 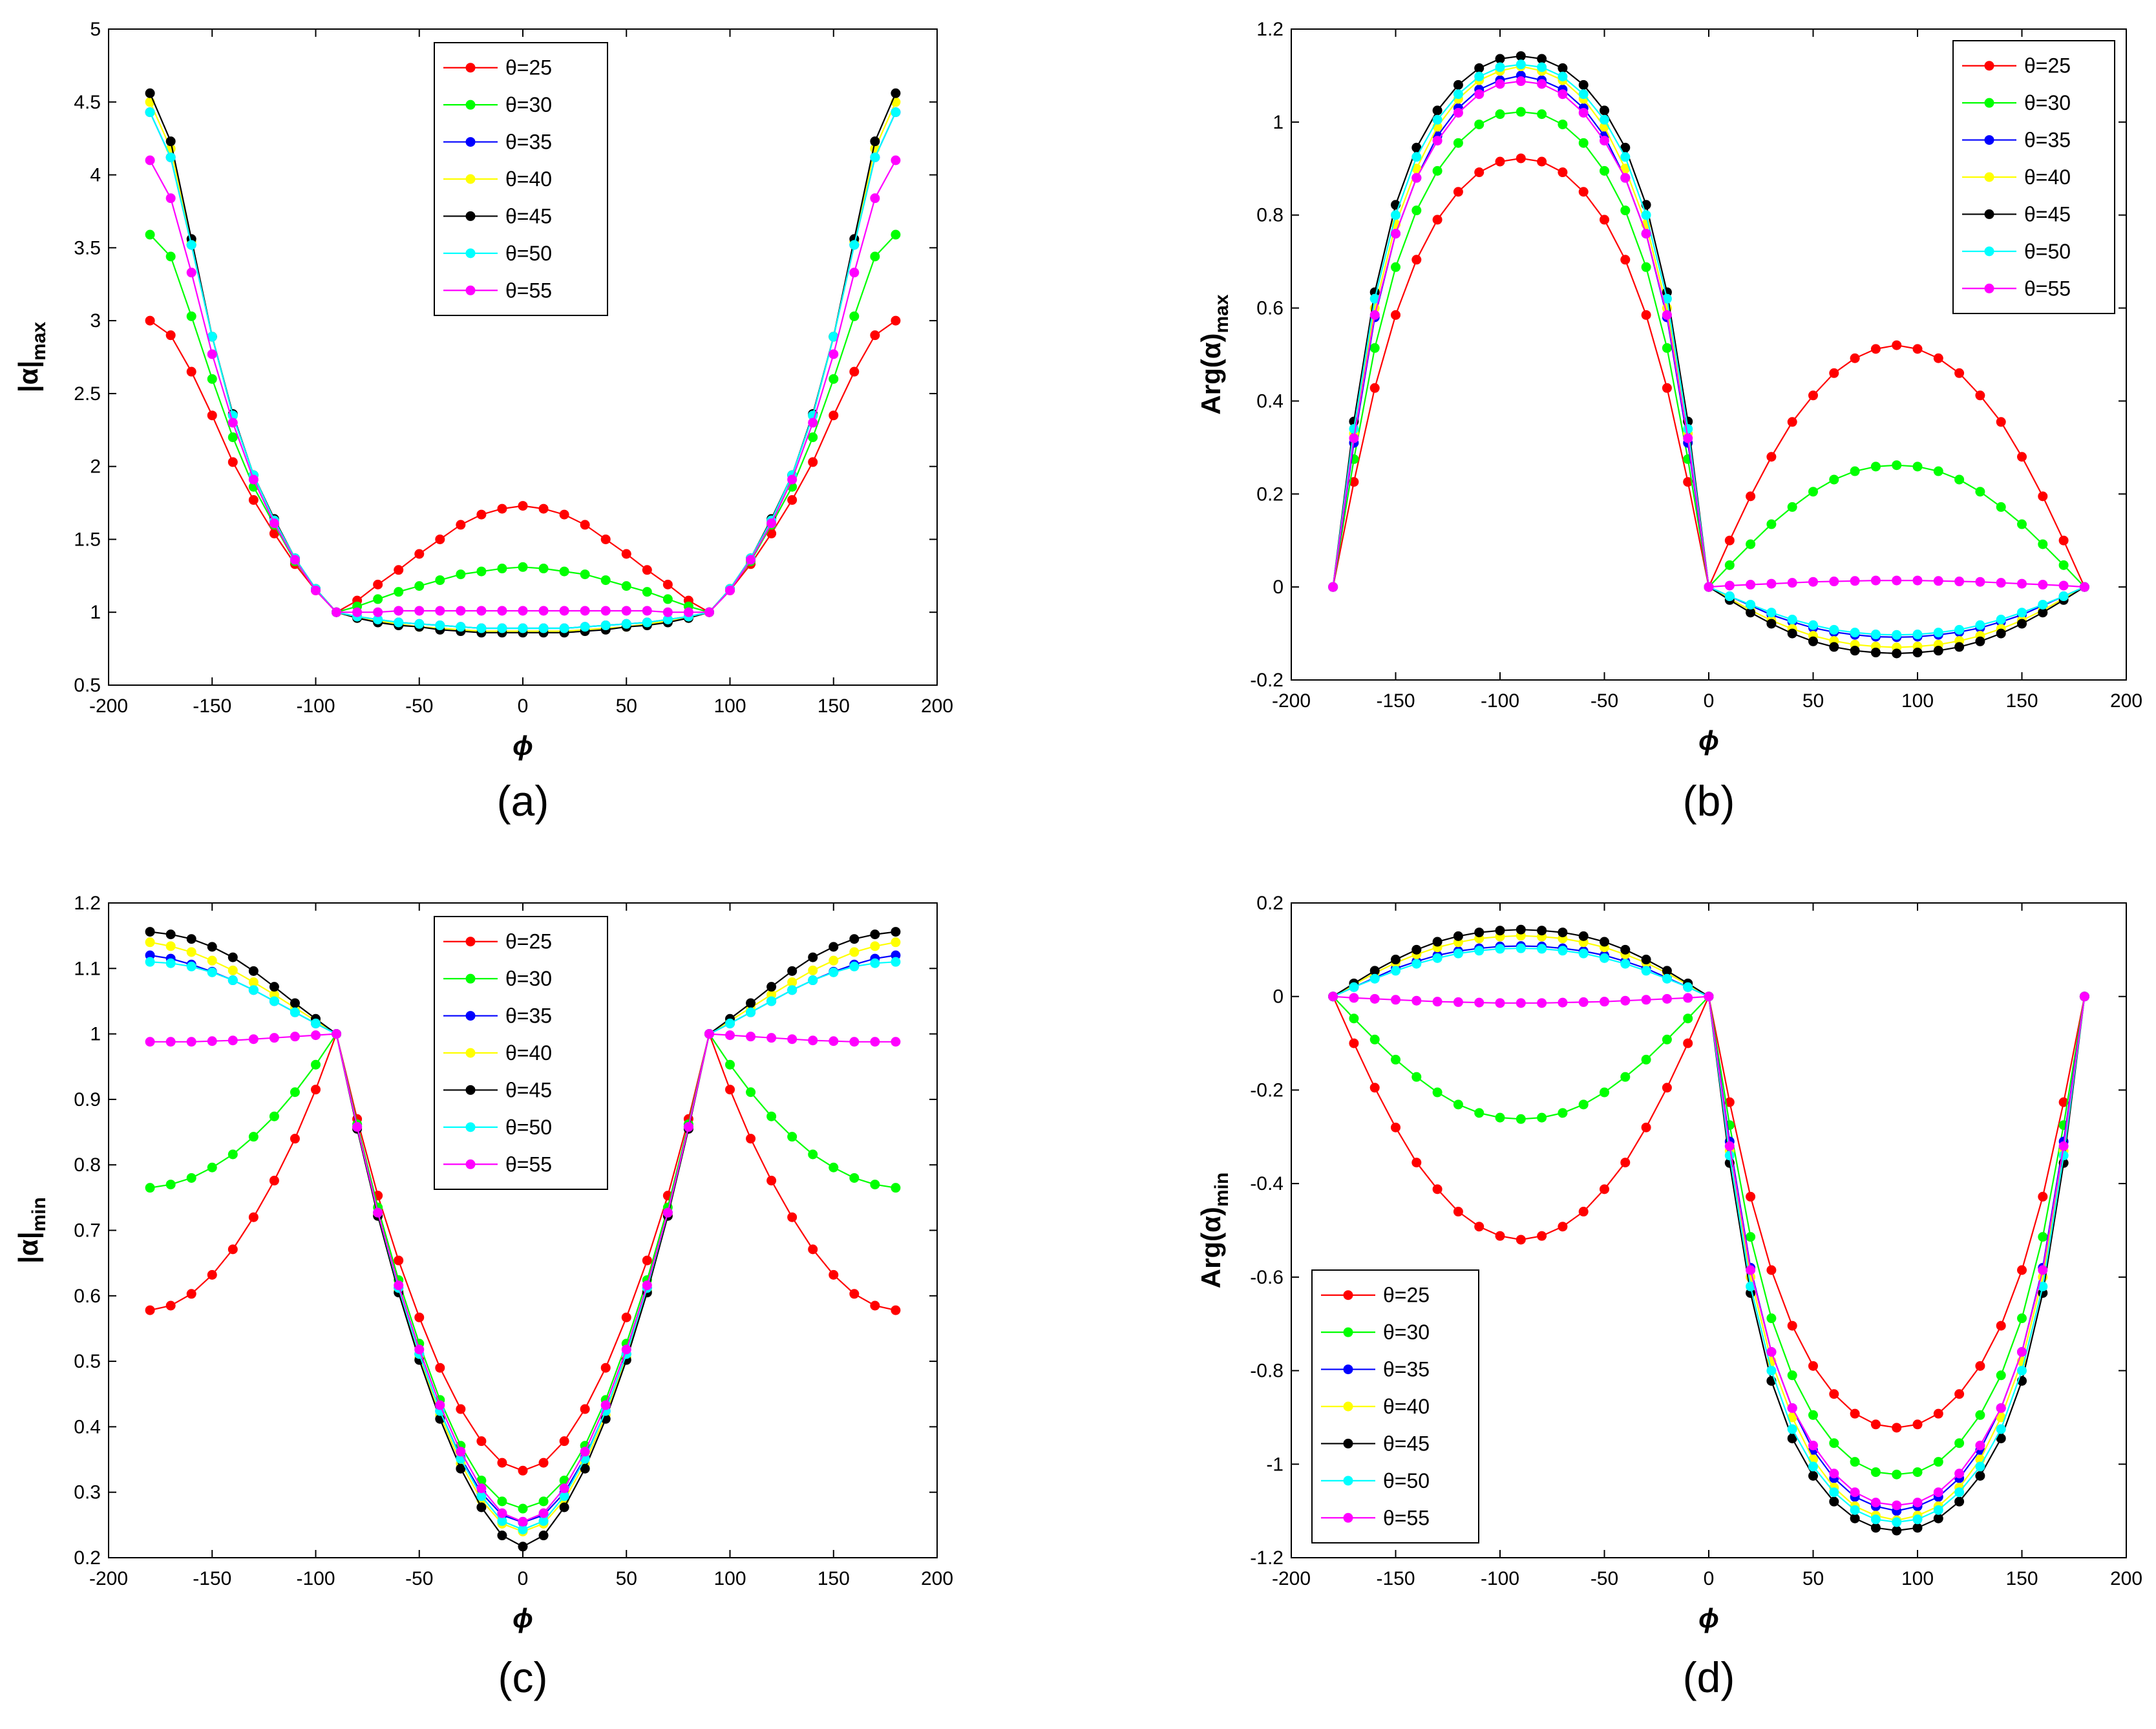 What do you see at coordinates (1604, 1578) in the screenshot?
I see `x-tick-label: -50` at bounding box center [1604, 1578].